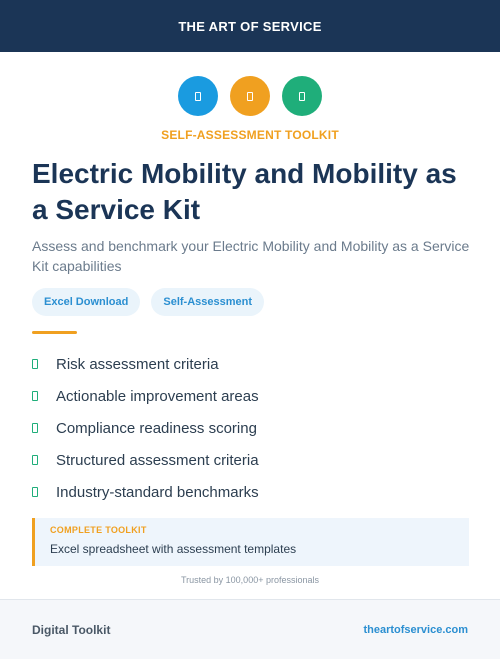  I want to click on trust-note: Trusted by 100,000+ professionals, so click(249, 580).